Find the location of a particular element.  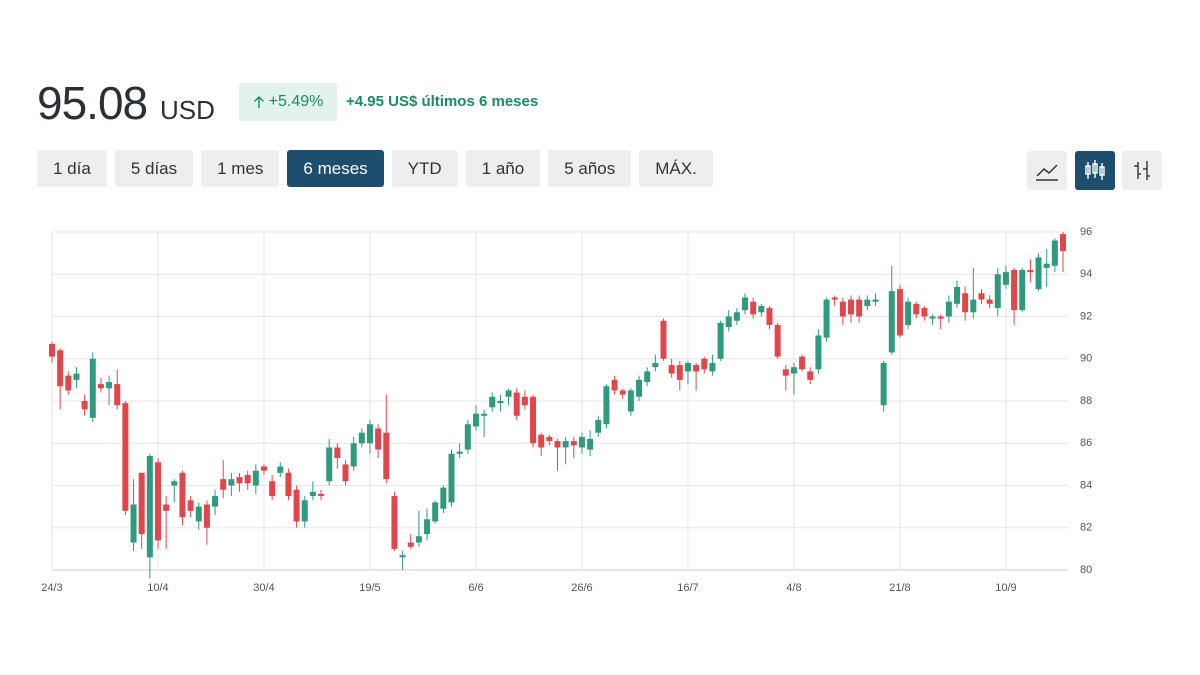

x-tick-label: 24/3 is located at coordinates (51, 588).